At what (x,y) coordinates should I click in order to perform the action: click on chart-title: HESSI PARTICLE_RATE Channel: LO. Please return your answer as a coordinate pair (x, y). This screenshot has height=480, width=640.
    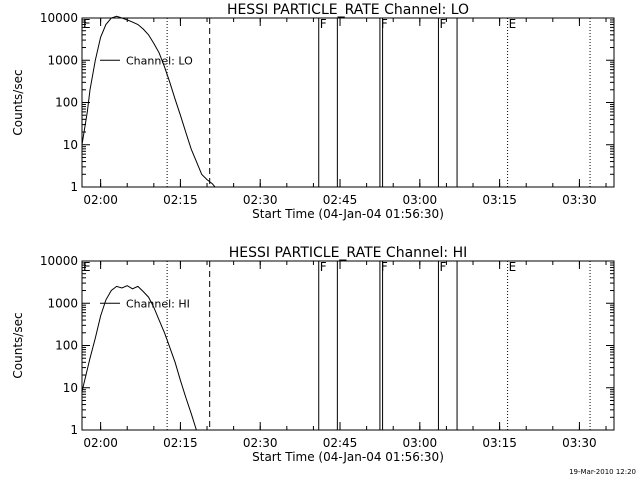
    Looking at the image, I should click on (348, 10).